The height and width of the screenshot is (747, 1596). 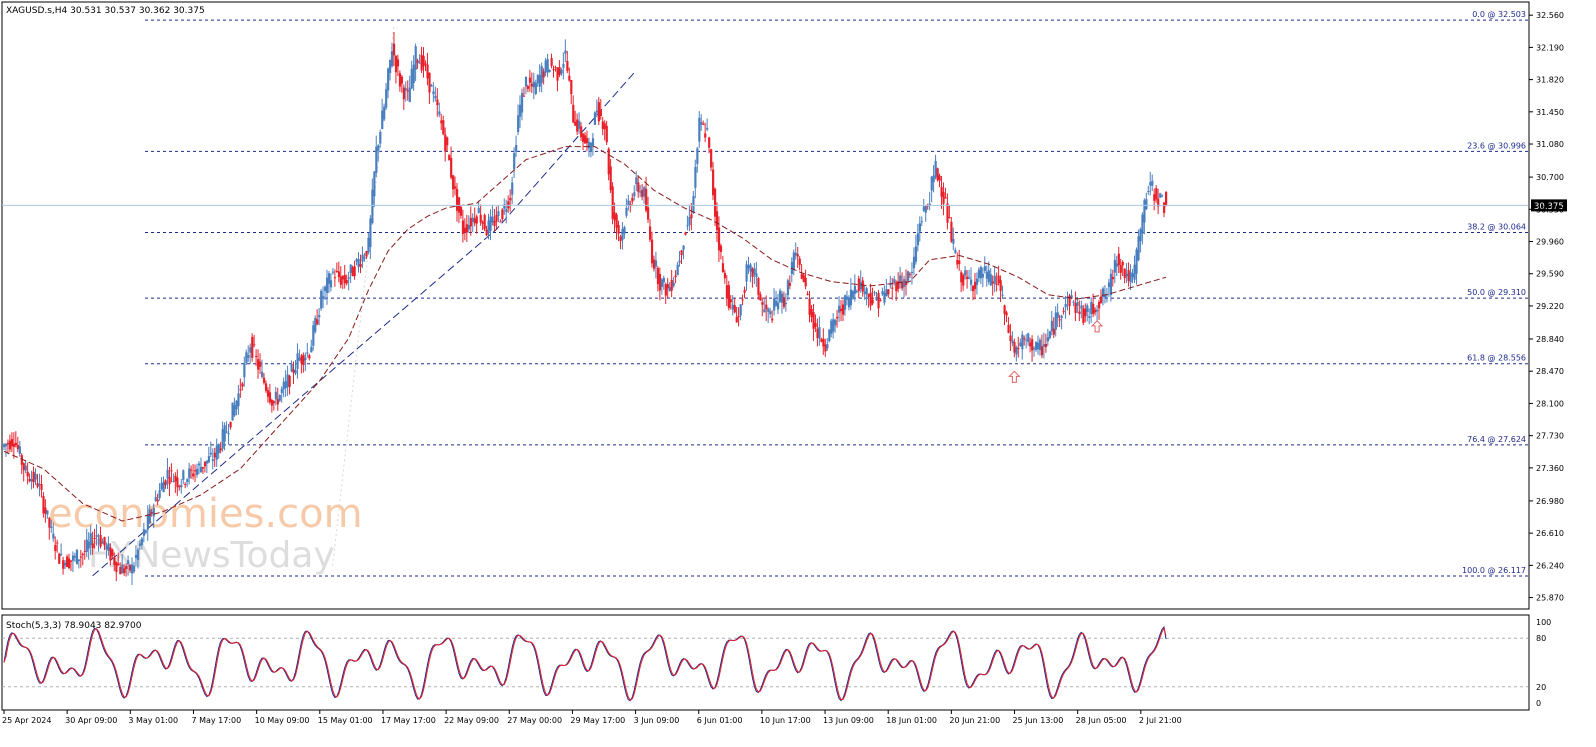 What do you see at coordinates (585, 663) in the screenshot?
I see `stoch-d-line` at bounding box center [585, 663].